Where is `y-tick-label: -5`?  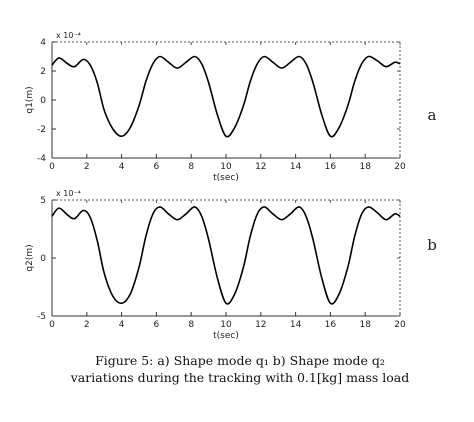
y-tick-label: -5 is located at coordinates (41, 317).